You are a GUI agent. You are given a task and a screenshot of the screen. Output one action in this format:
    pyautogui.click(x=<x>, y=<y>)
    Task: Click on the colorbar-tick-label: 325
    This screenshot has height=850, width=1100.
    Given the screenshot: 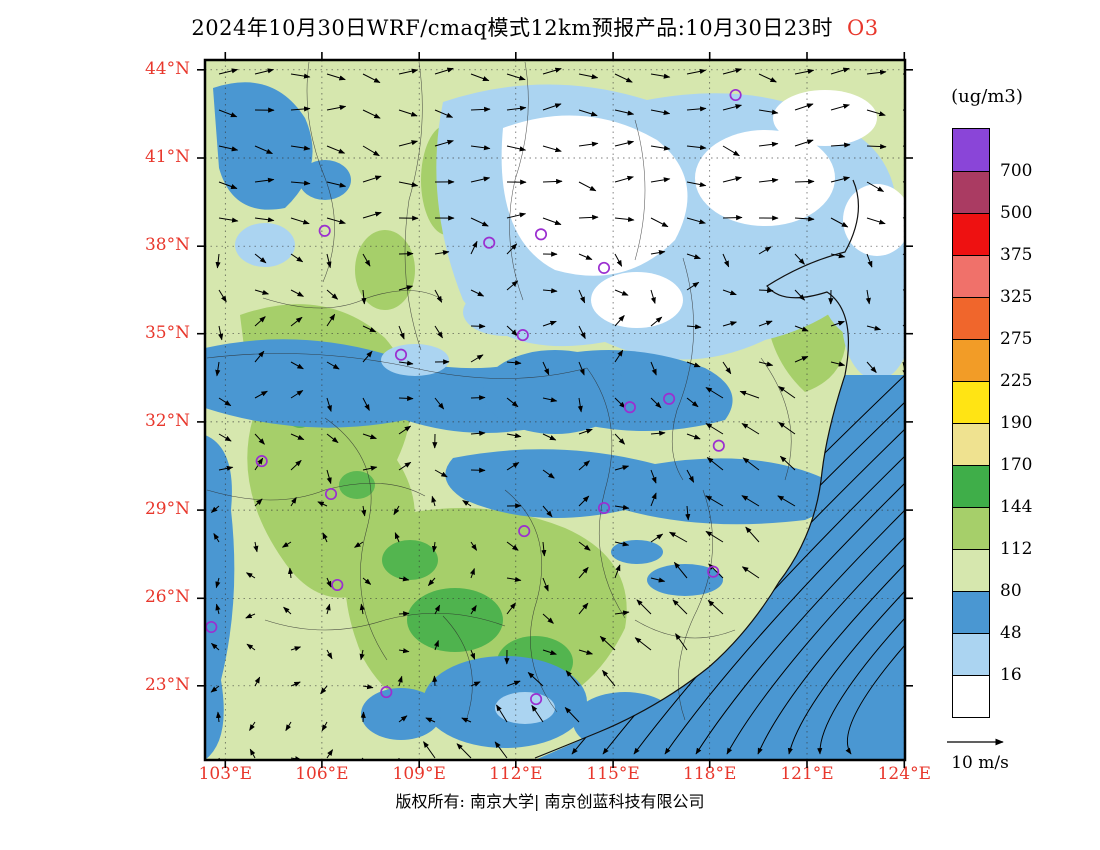 What is the action you would take?
    pyautogui.click(x=1016, y=297)
    